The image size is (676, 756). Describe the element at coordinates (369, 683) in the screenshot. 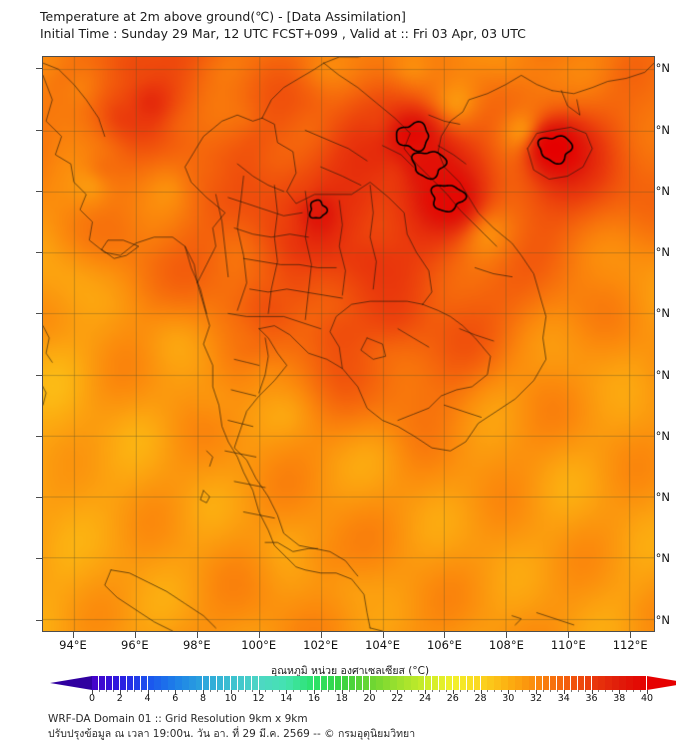

I see `colorbar-gradient-strip` at that location.